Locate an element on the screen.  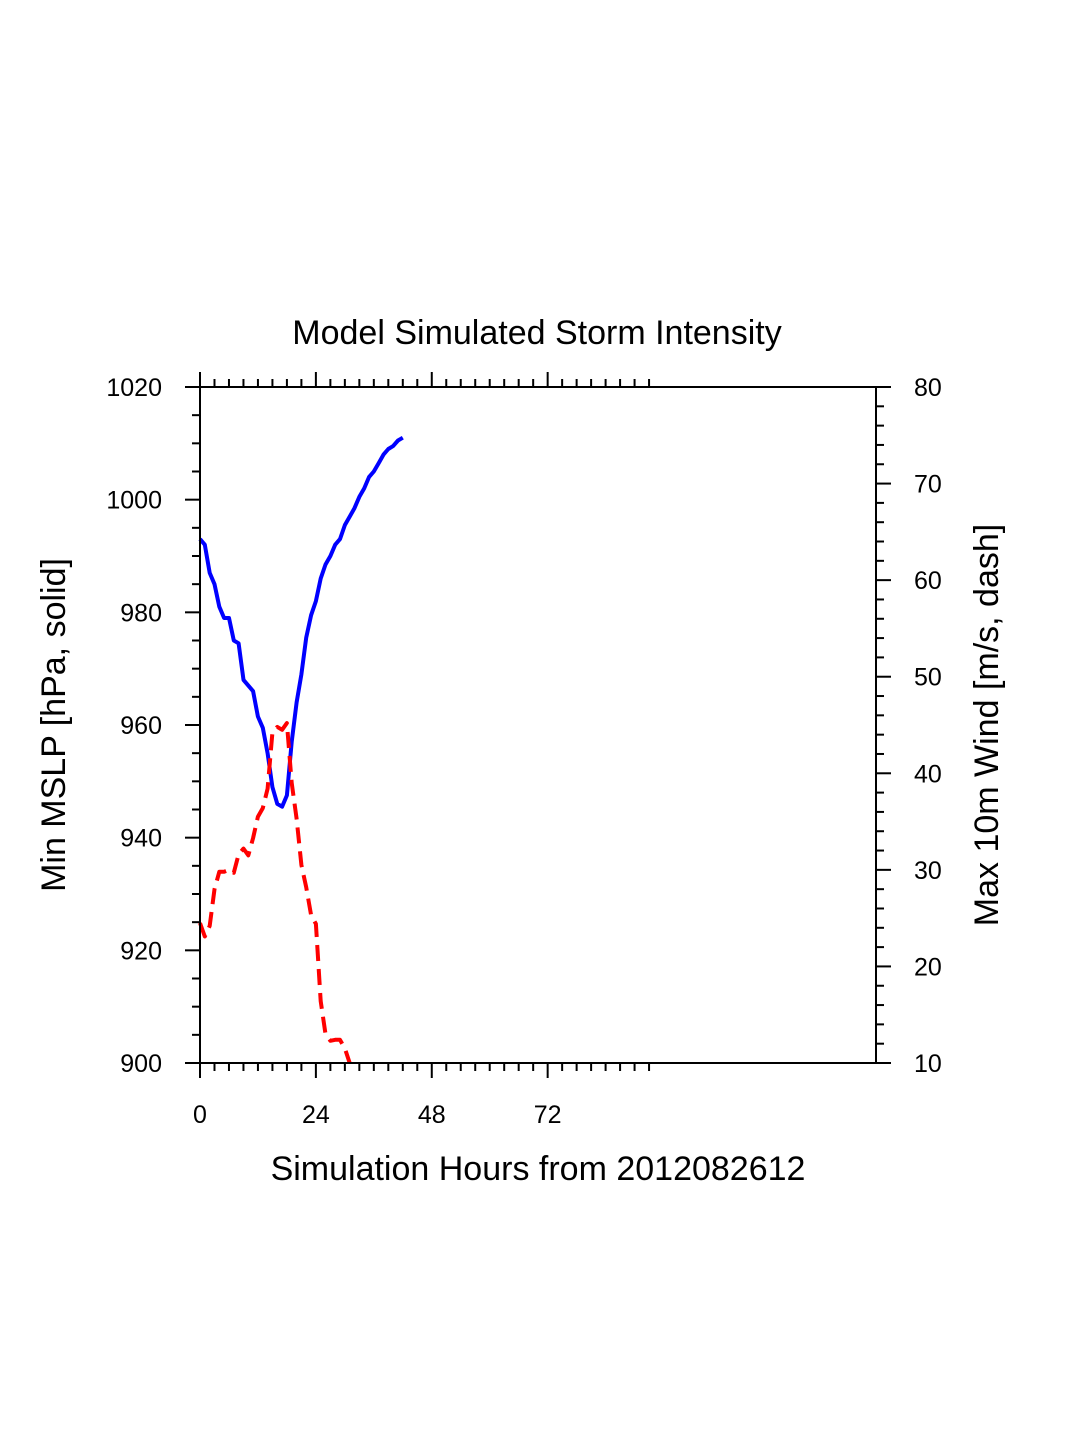
y-right-tick-label: 60 is located at coordinates (928, 581).